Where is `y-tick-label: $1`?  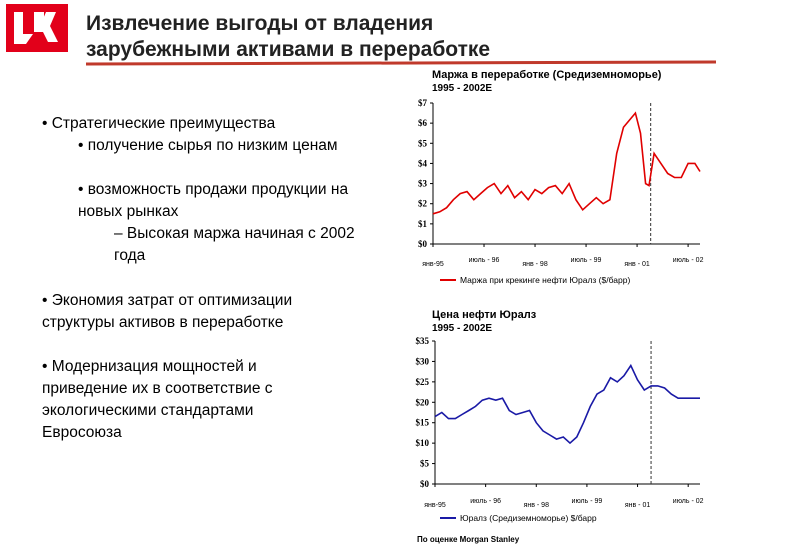 y-tick-label: $1 is located at coordinates (423, 224).